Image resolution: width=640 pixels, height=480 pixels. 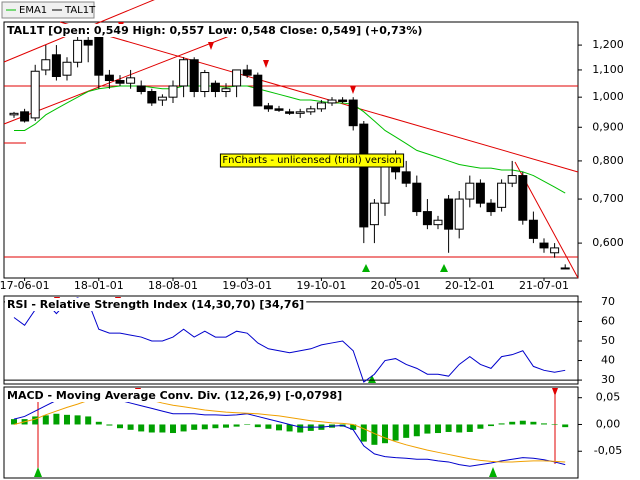 I want to click on legend-box, so click(x=48, y=10).